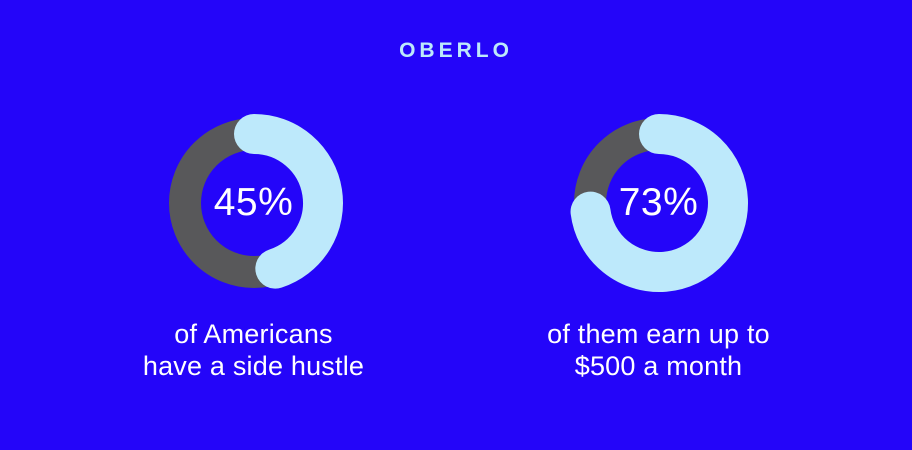 This screenshot has height=450, width=912. Describe the element at coordinates (253, 365) in the screenshot. I see `caption-line: have a side hustle` at that location.